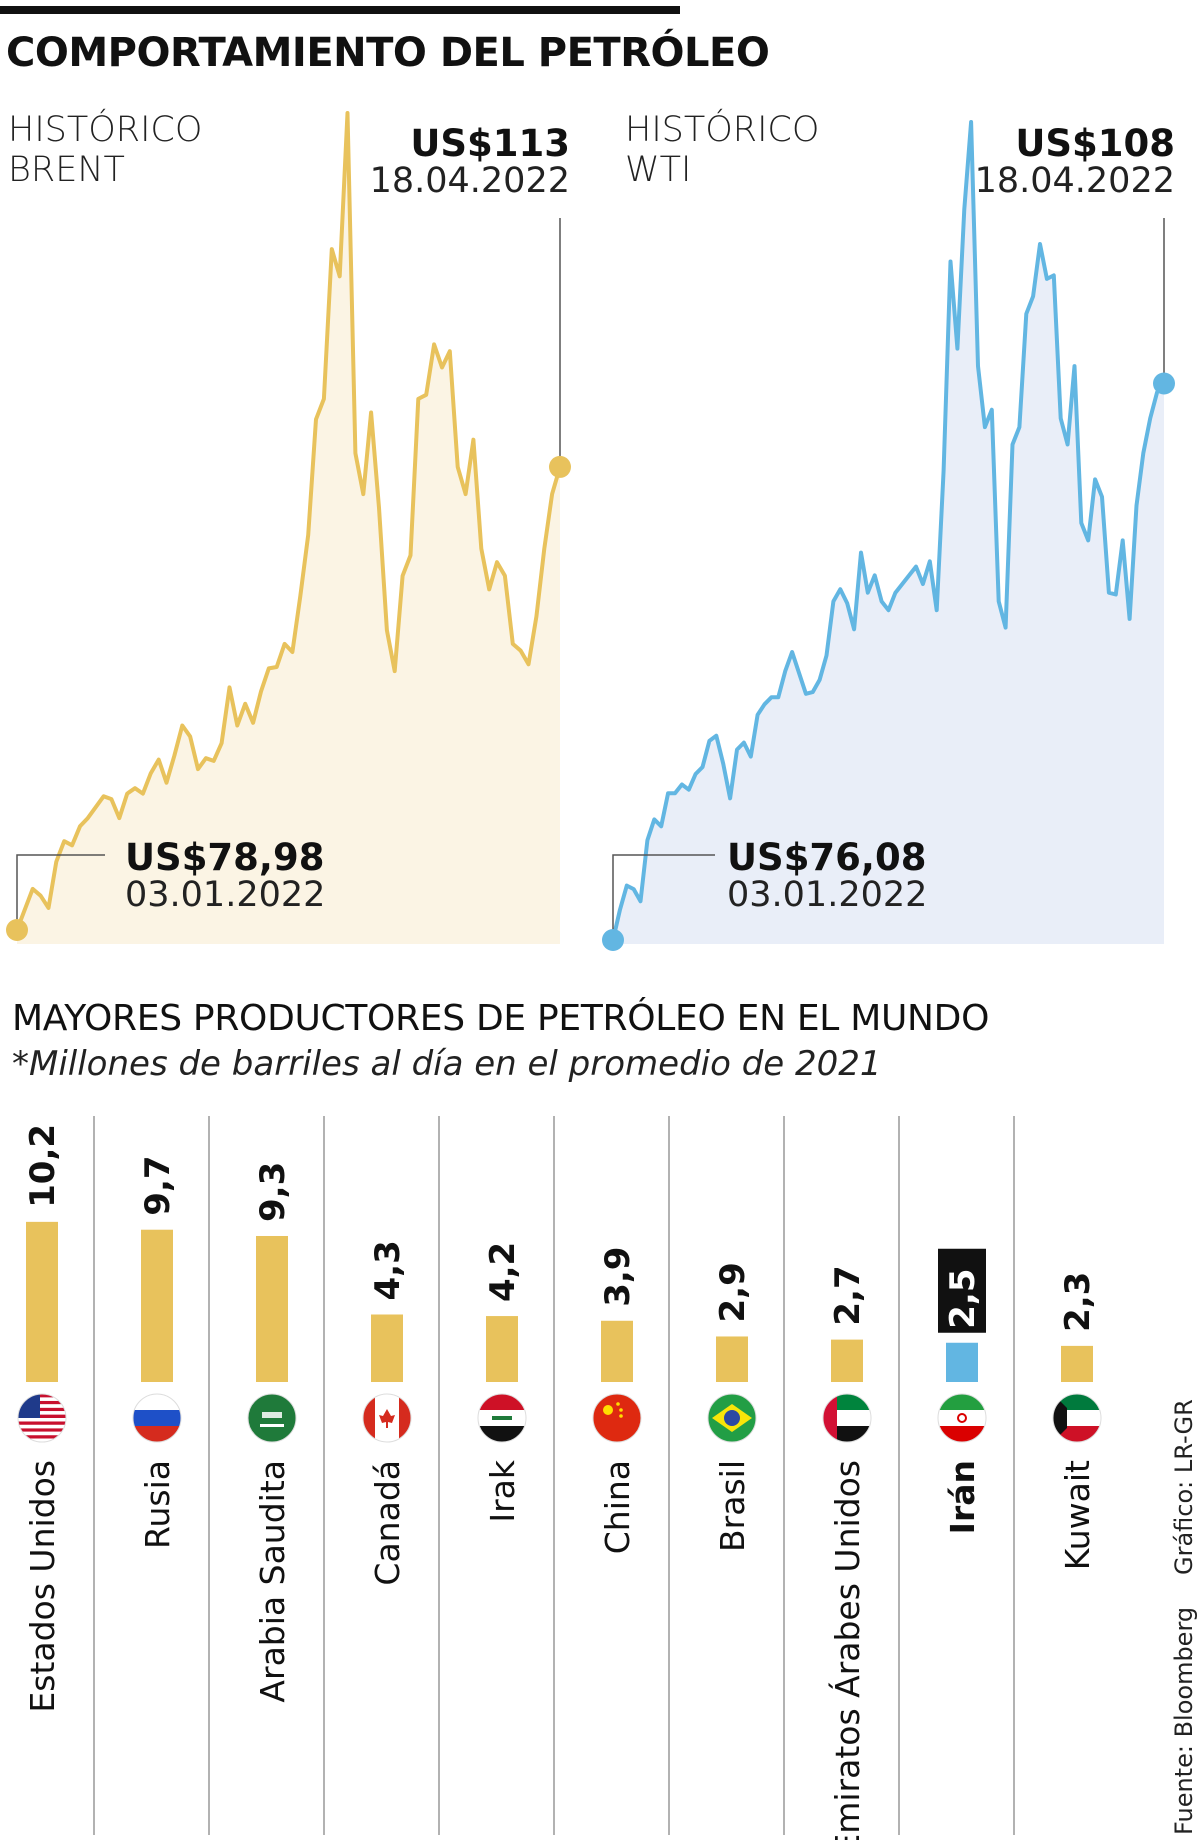 Image resolution: width=1200 pixels, height=1840 pixels. I want to click on bar-group: 4,3 Canadá, so click(387, 1413).